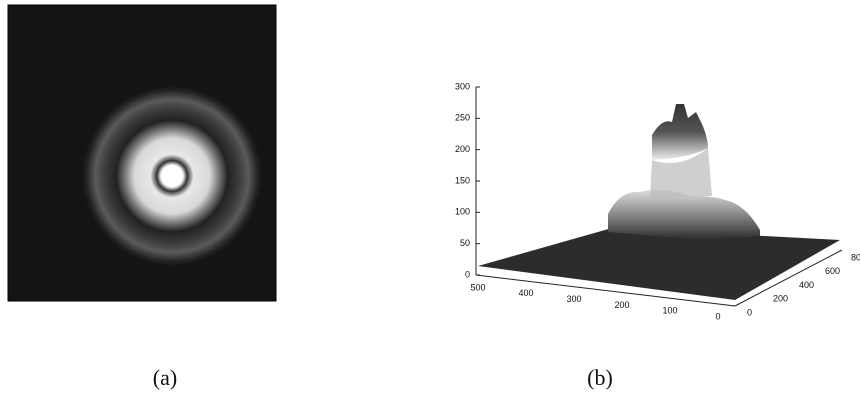 The width and height of the screenshot is (860, 394). What do you see at coordinates (669, 311) in the screenshot?
I see `x-tick-label: 100` at bounding box center [669, 311].